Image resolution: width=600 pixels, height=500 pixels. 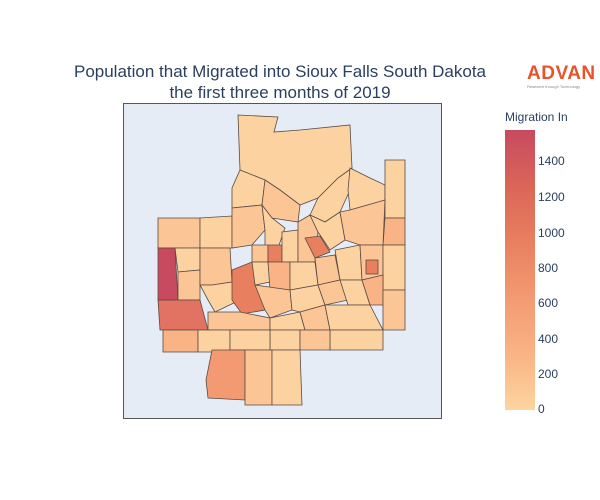 What do you see at coordinates (551, 197) in the screenshot?
I see `colorbar-tick-label: 1200` at bounding box center [551, 197].